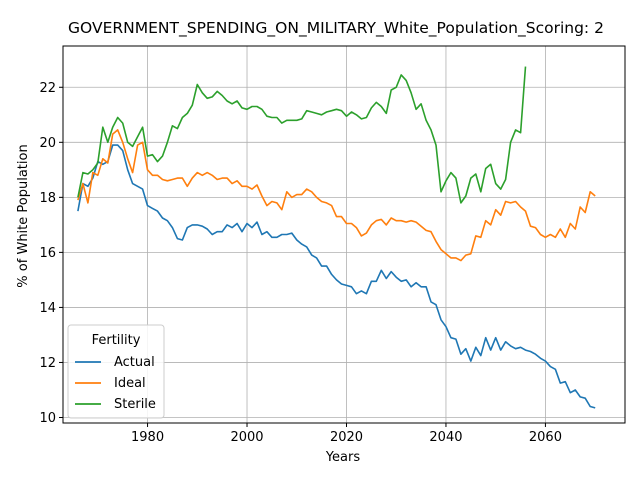  I want to click on legend-entry-actual: Actual, so click(134, 362).